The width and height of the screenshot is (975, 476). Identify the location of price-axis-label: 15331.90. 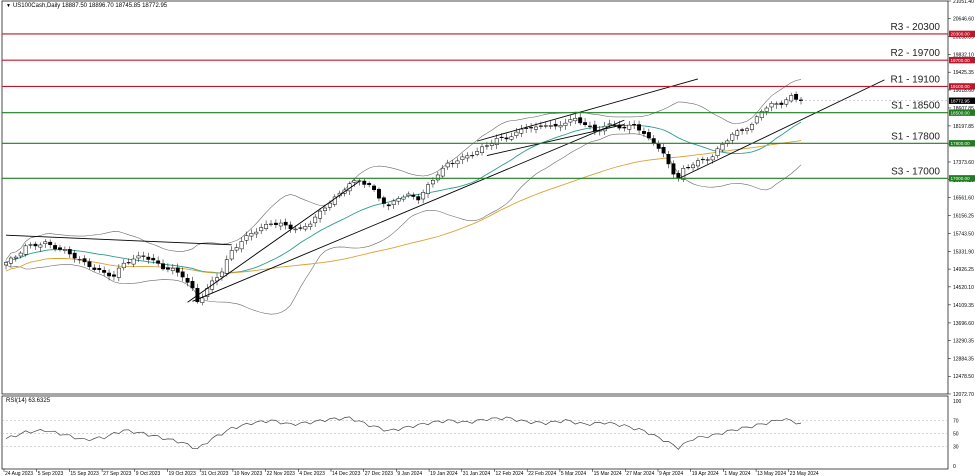
(963, 252).